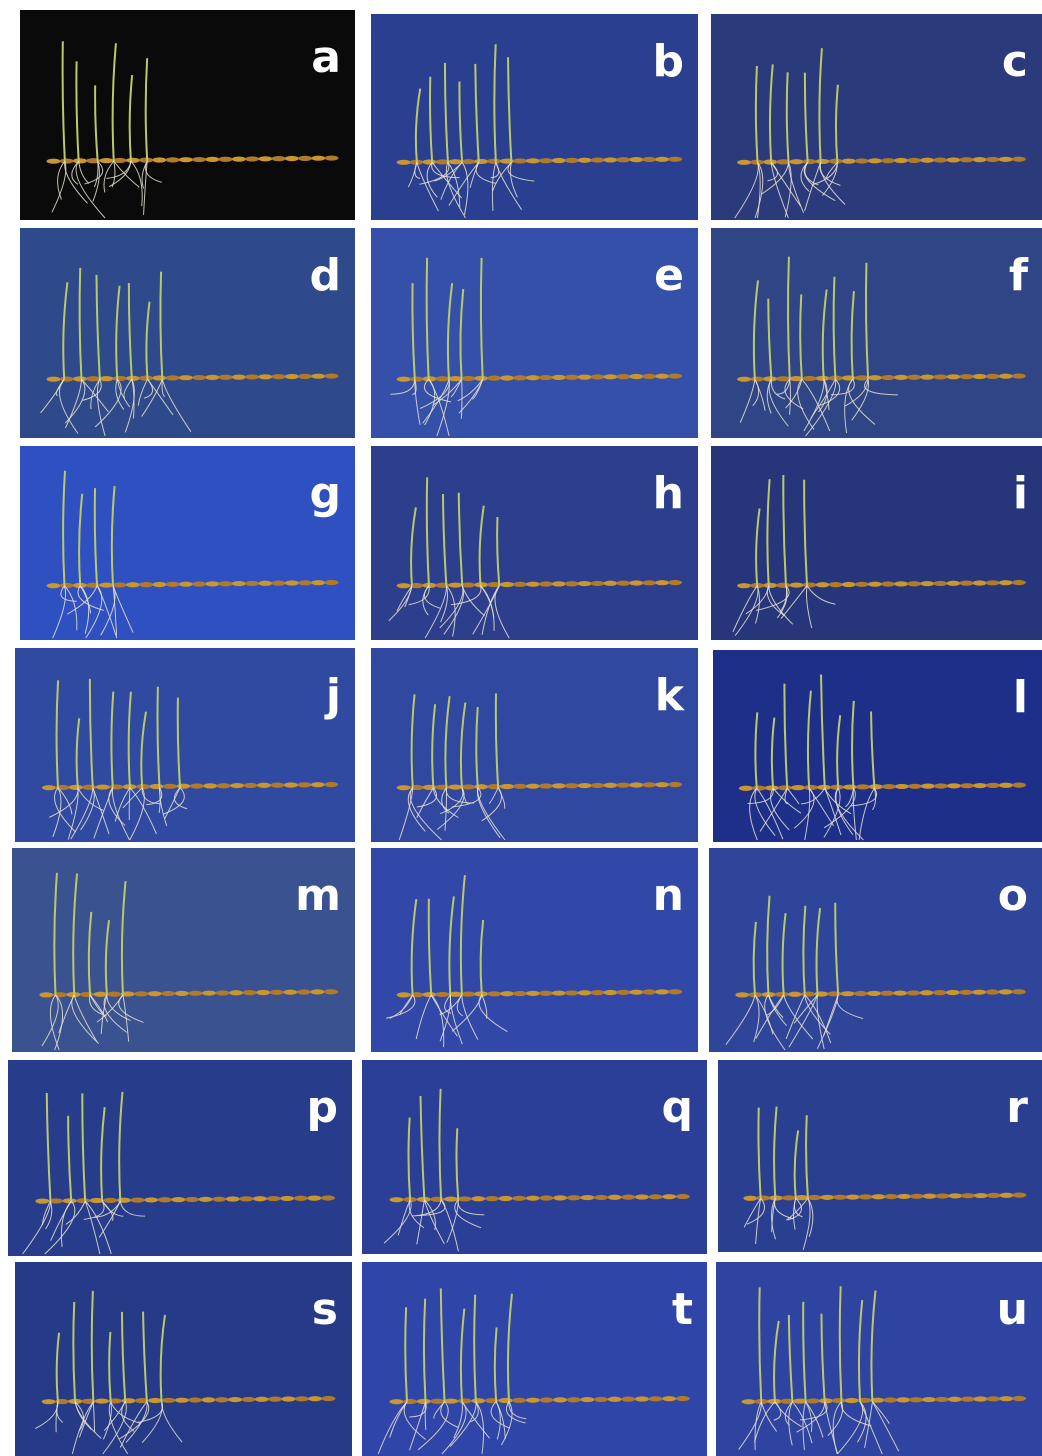 The width and height of the screenshot is (1042, 1456). Describe the element at coordinates (875, 950) in the screenshot. I see `panel: o` at that location.